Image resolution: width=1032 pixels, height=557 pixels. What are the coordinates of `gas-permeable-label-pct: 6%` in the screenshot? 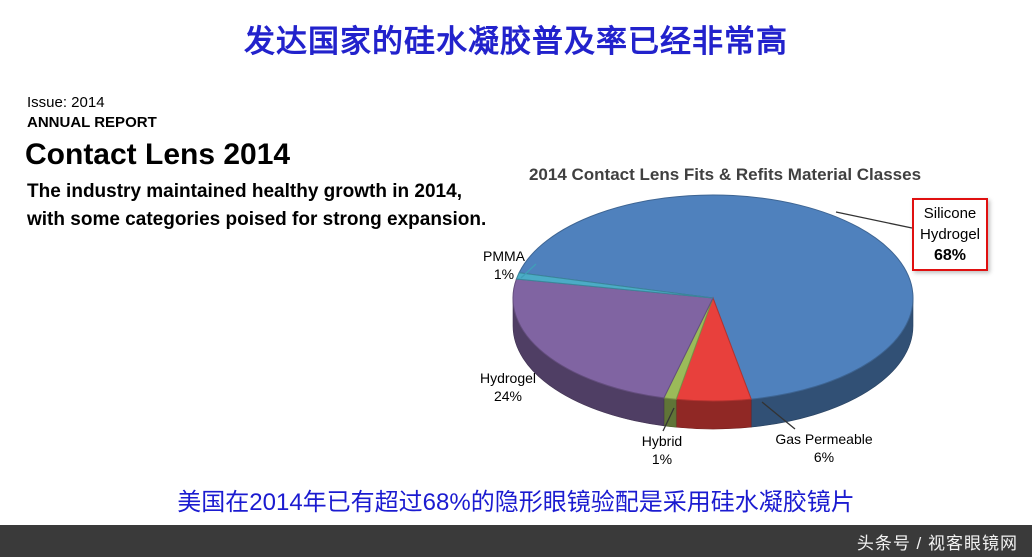 It's located at (824, 457).